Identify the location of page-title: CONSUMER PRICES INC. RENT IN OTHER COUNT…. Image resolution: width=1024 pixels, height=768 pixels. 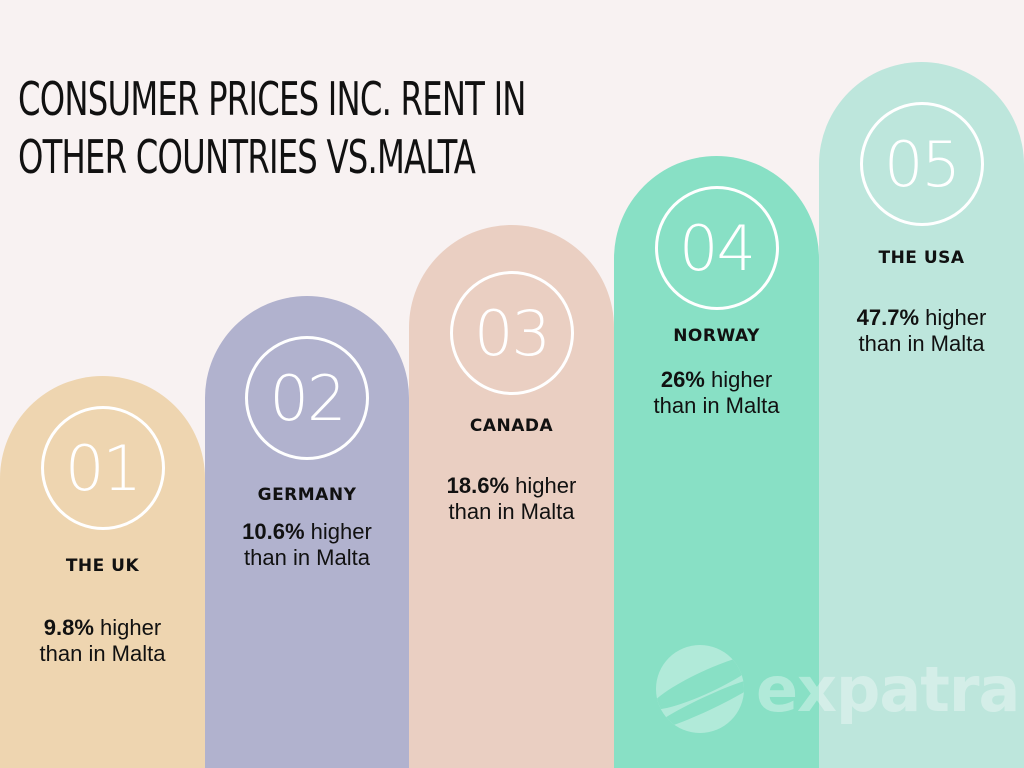
(272, 128).